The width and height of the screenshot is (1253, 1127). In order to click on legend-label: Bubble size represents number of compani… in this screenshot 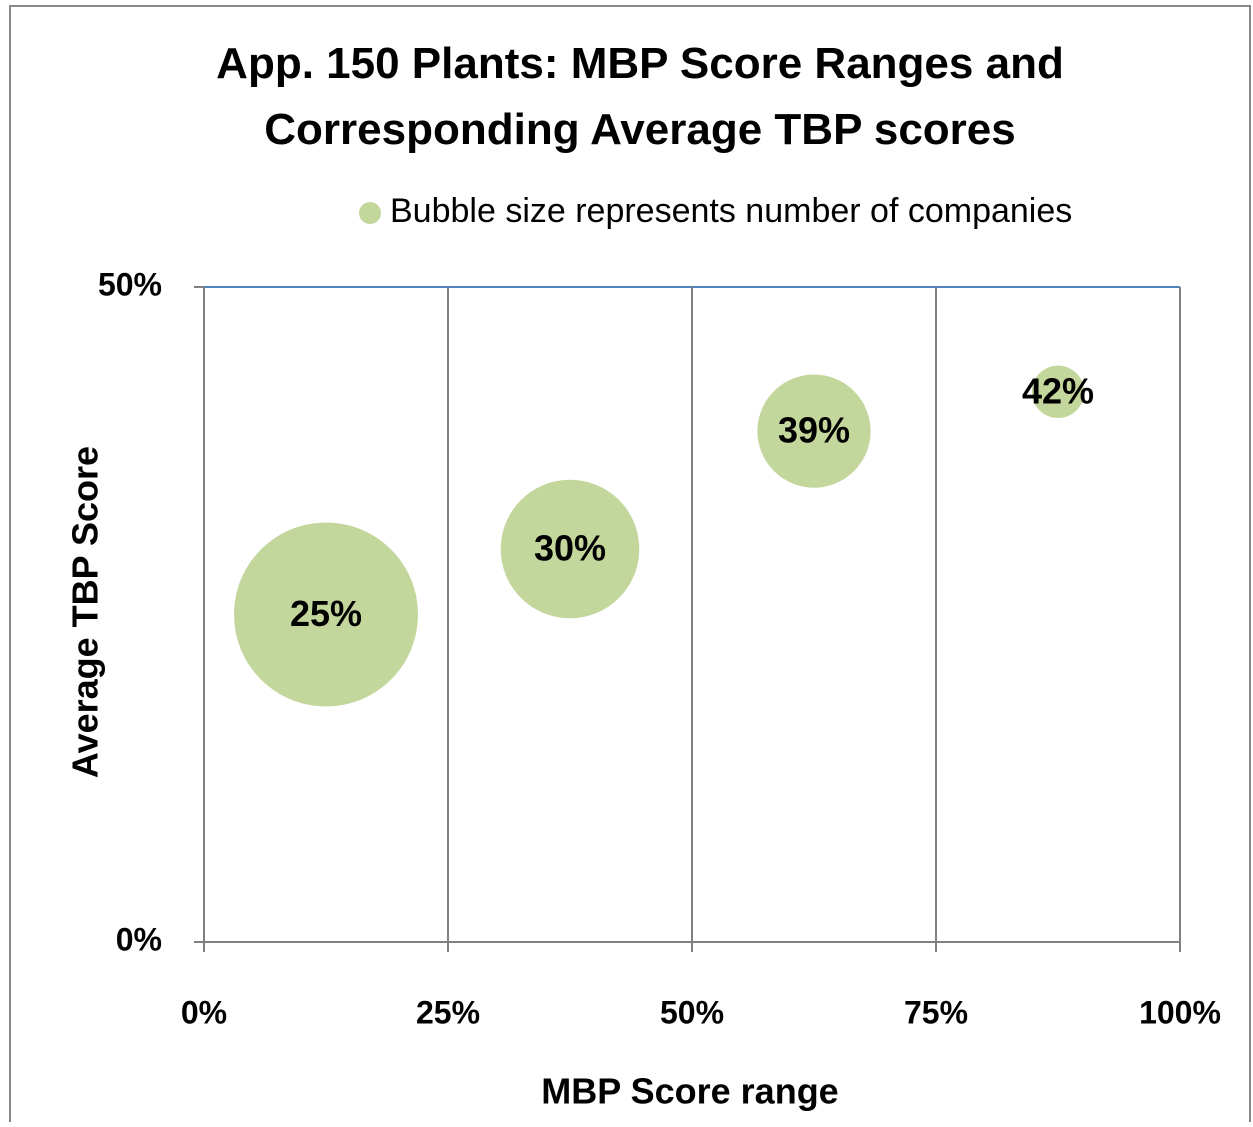, I will do `click(731, 211)`.